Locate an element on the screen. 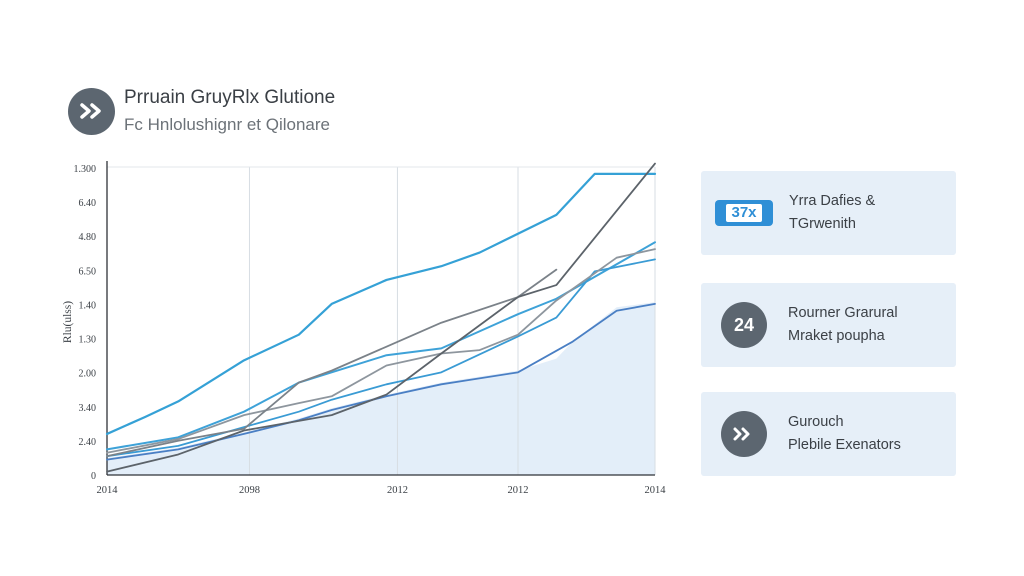  info-card-1: 37x Yrra Dafies & TGrwenith is located at coordinates (828, 213).